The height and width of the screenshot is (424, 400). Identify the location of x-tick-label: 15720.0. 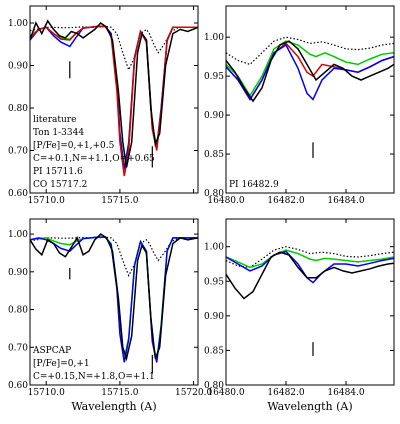
(193, 393).